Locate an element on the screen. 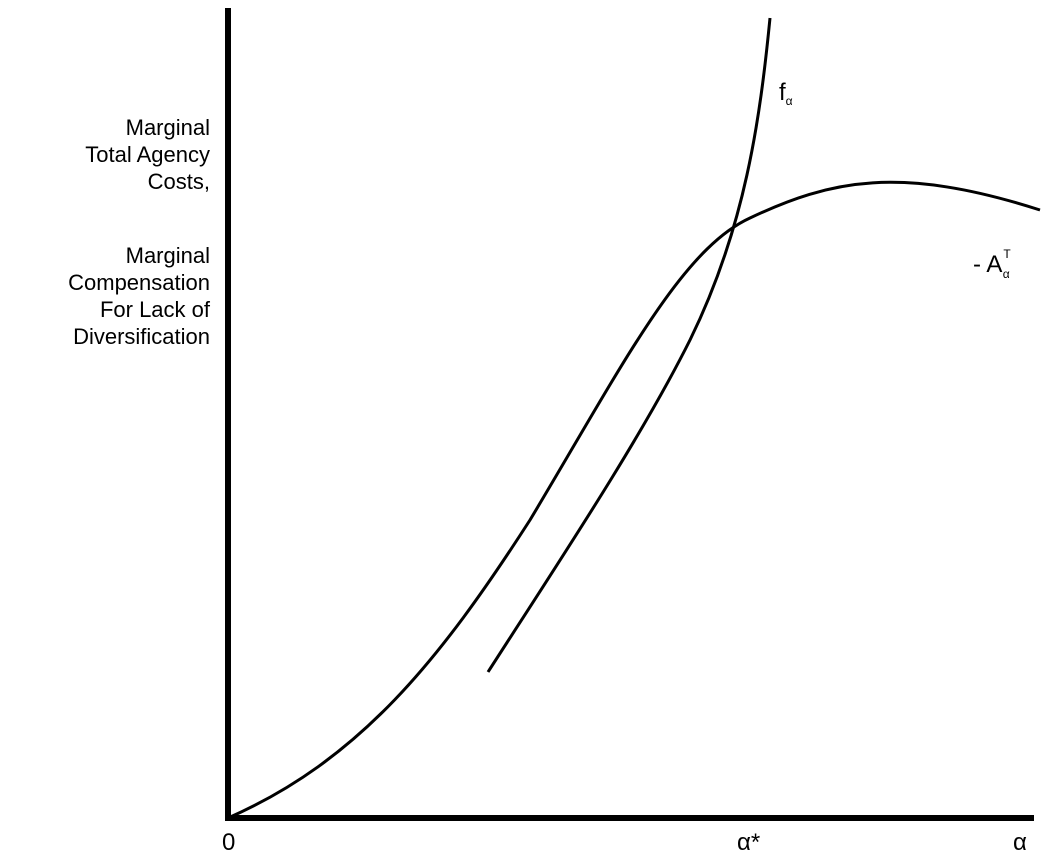 The width and height of the screenshot is (1042, 860). y-axis-label-agency-costs: Marginal Total Agency Costs, is located at coordinates (147, 154).